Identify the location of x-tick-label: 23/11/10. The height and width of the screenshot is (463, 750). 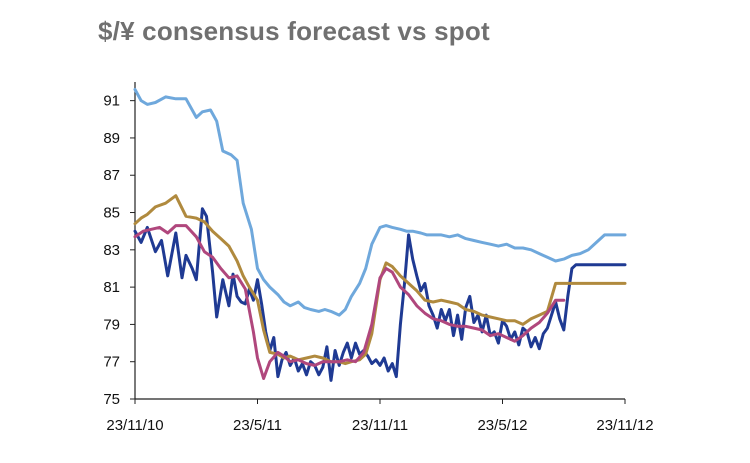
(134, 425).